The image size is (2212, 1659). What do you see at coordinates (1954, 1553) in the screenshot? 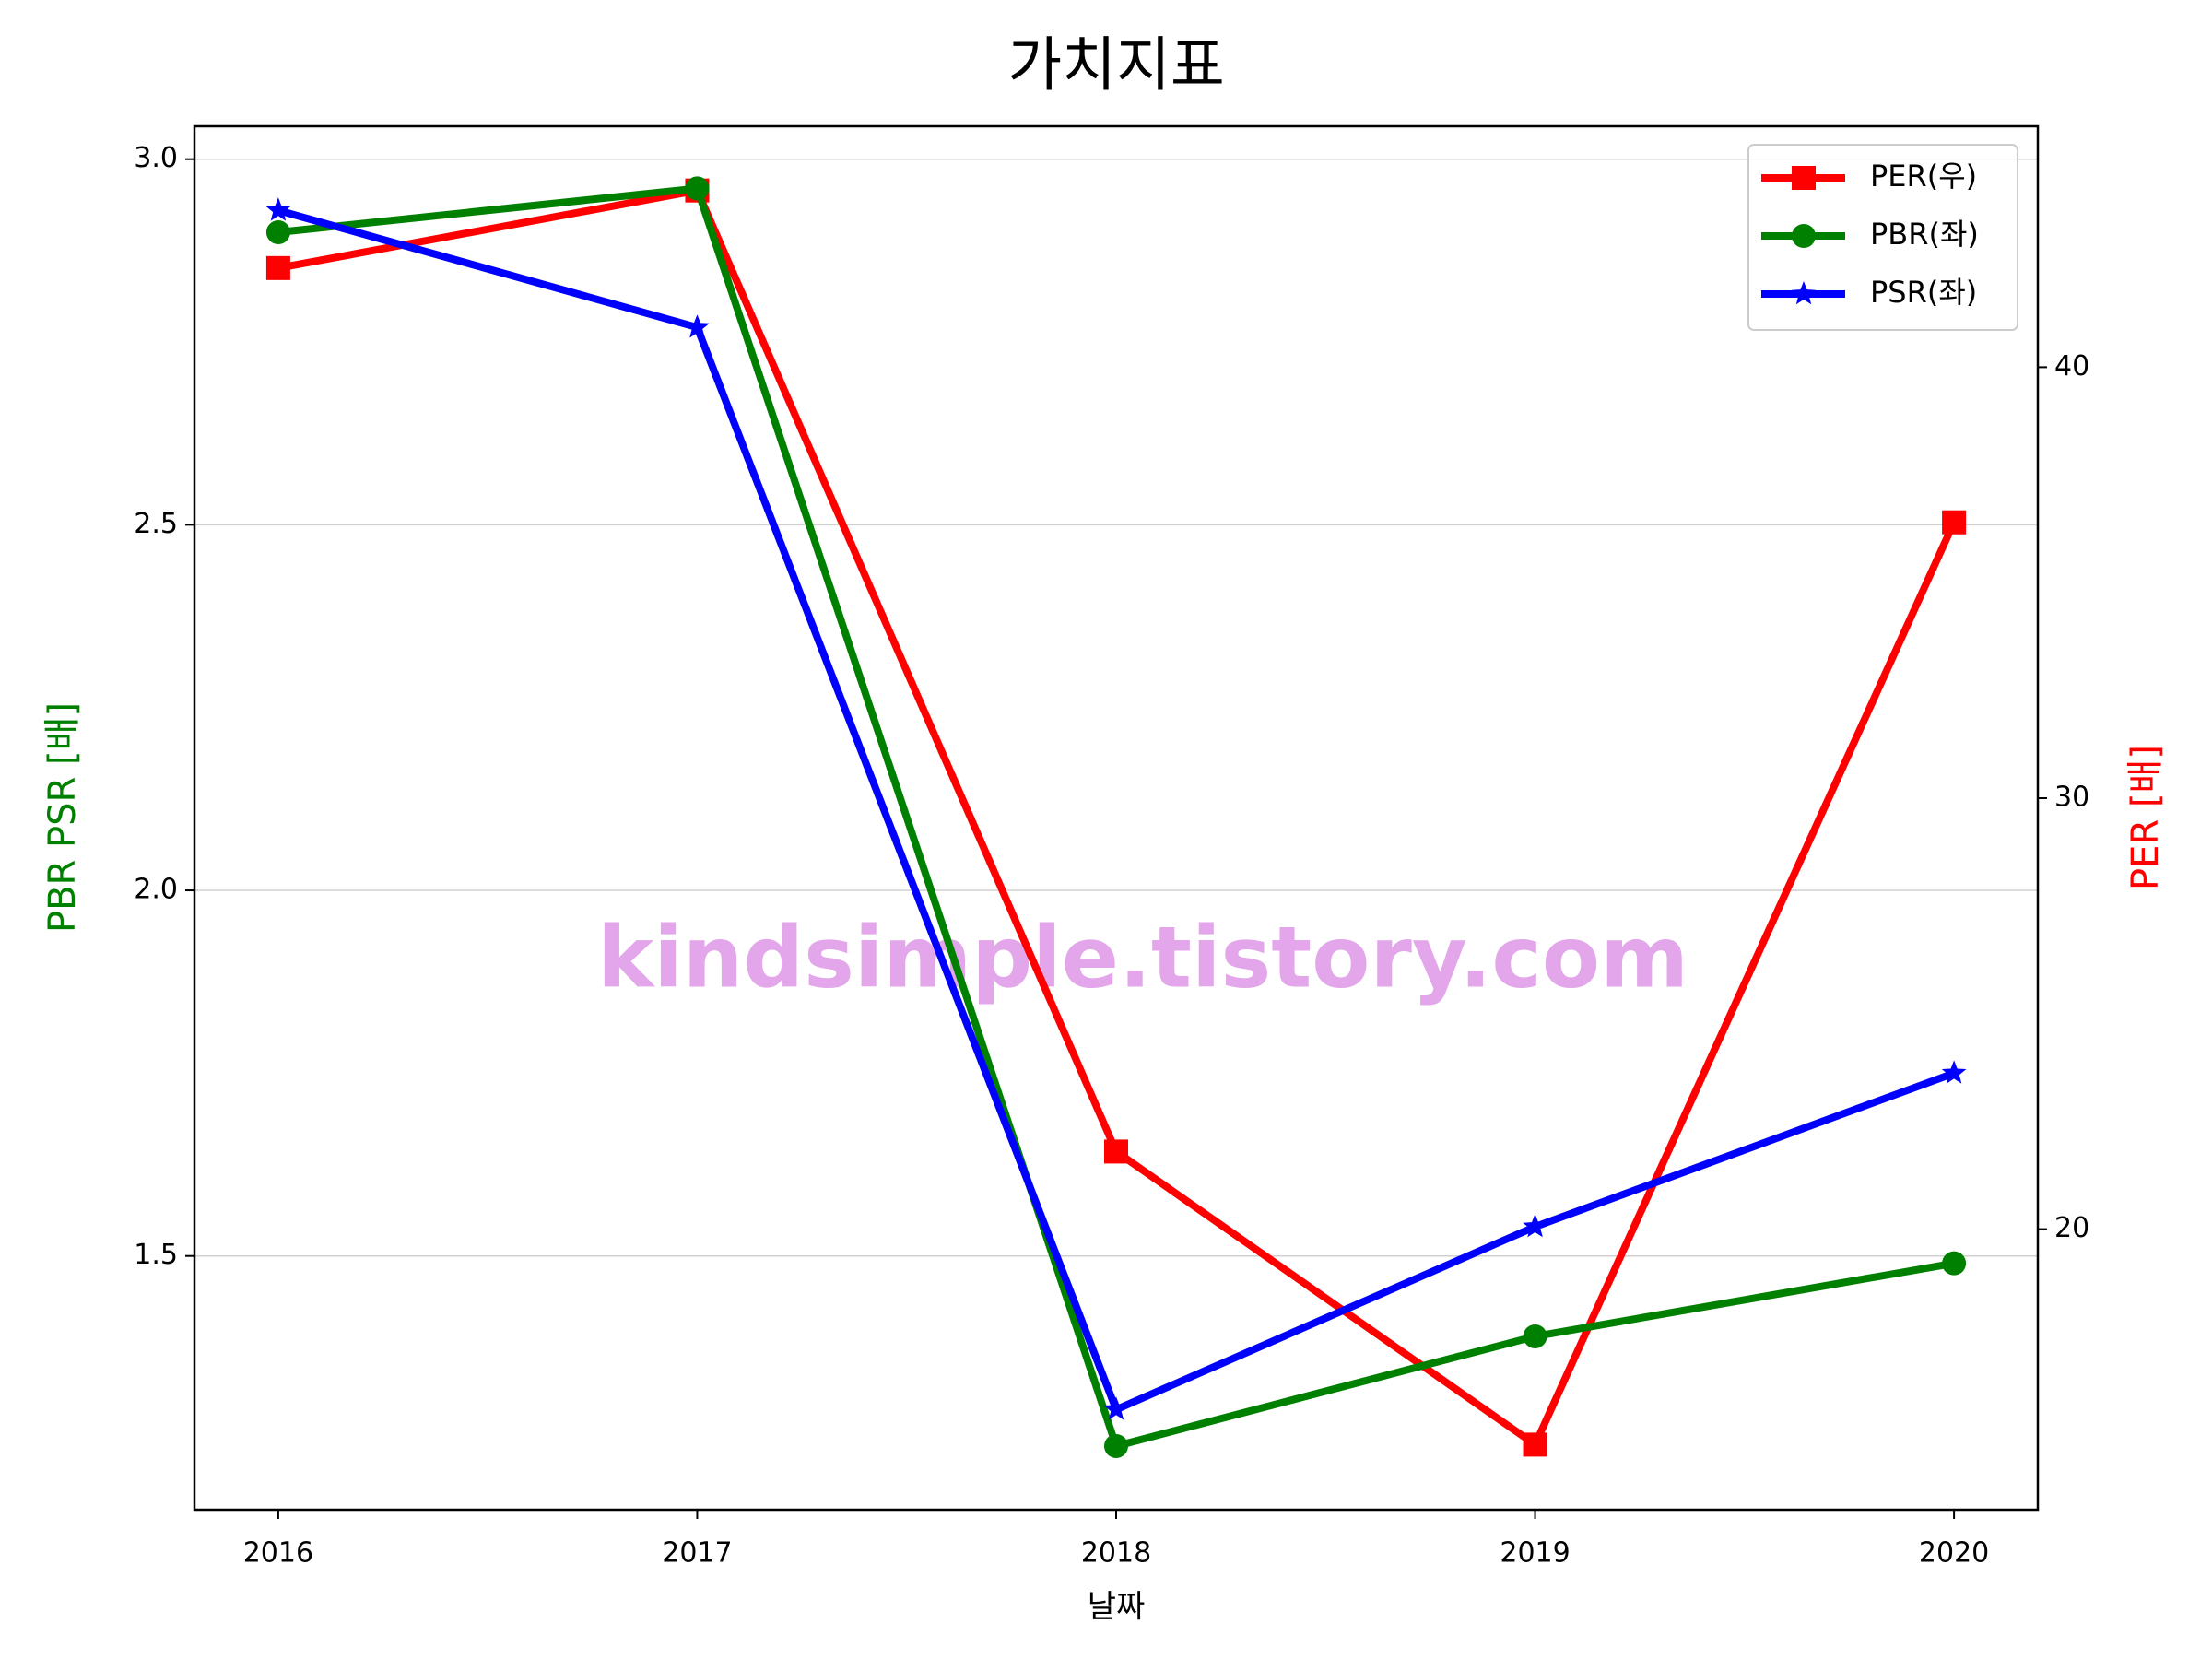
I see `x-tick-label: 2020` at bounding box center [1954, 1553].